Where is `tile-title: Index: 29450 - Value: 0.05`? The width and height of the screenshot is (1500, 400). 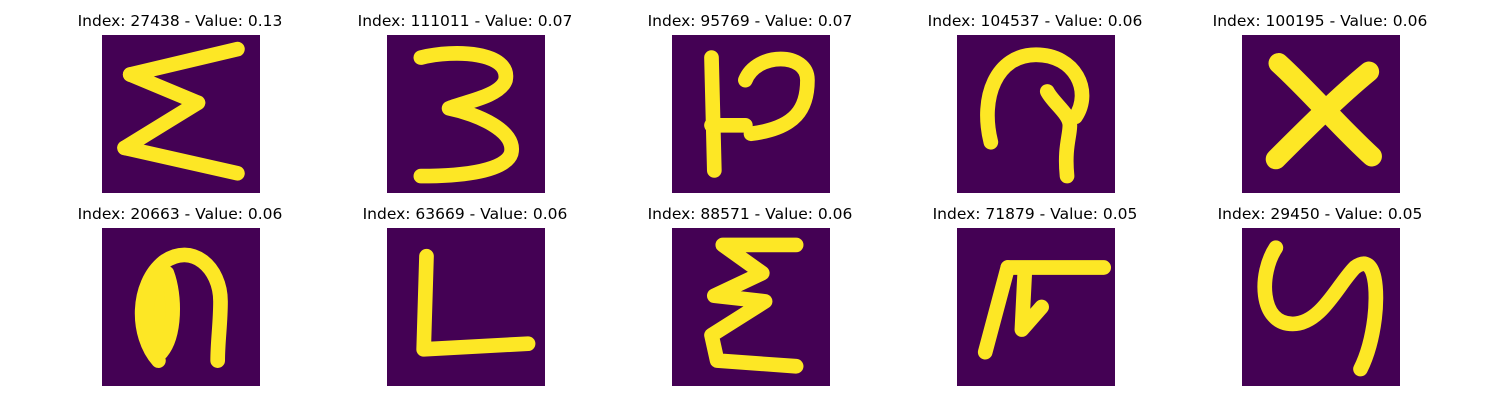 tile-title: Index: 29450 - Value: 0.05 is located at coordinates (1320, 214).